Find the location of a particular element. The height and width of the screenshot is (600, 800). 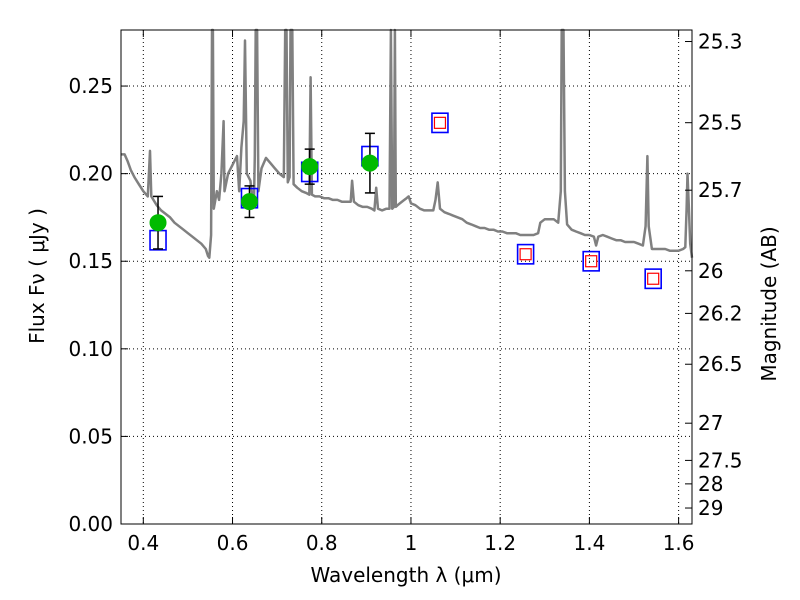

x-tick-label: 1 is located at coordinates (411, 543).